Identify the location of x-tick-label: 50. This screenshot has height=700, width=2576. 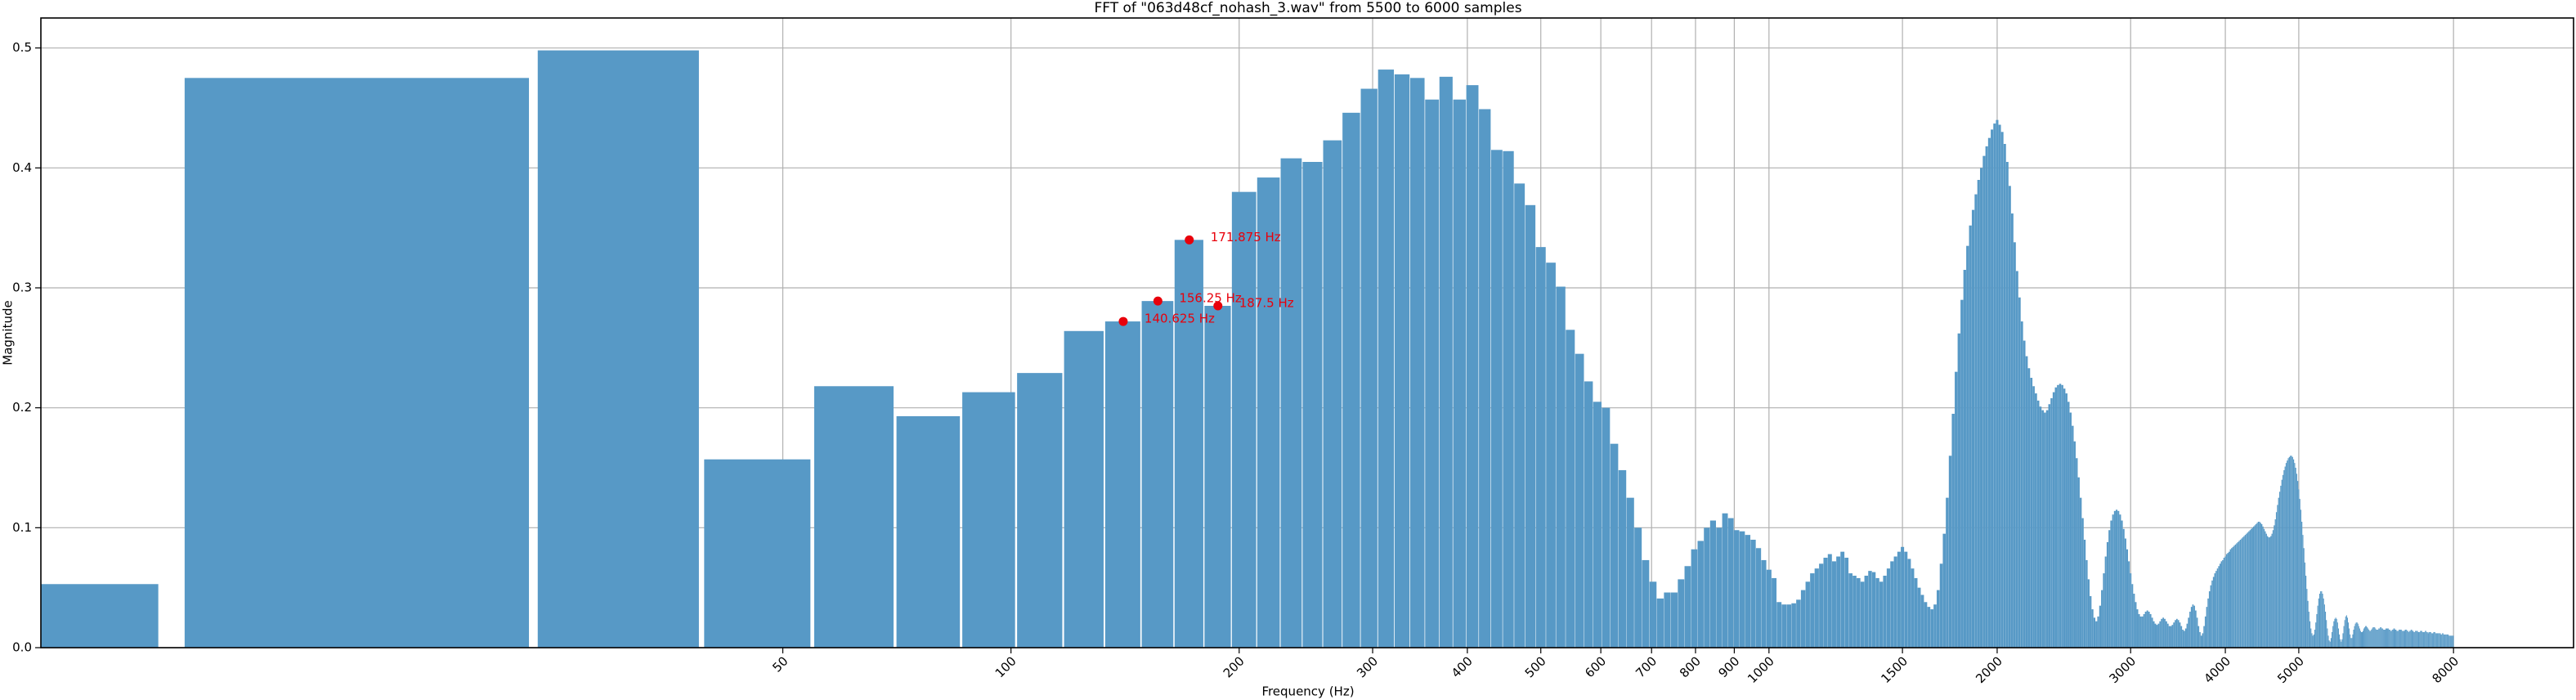
(780, 664).